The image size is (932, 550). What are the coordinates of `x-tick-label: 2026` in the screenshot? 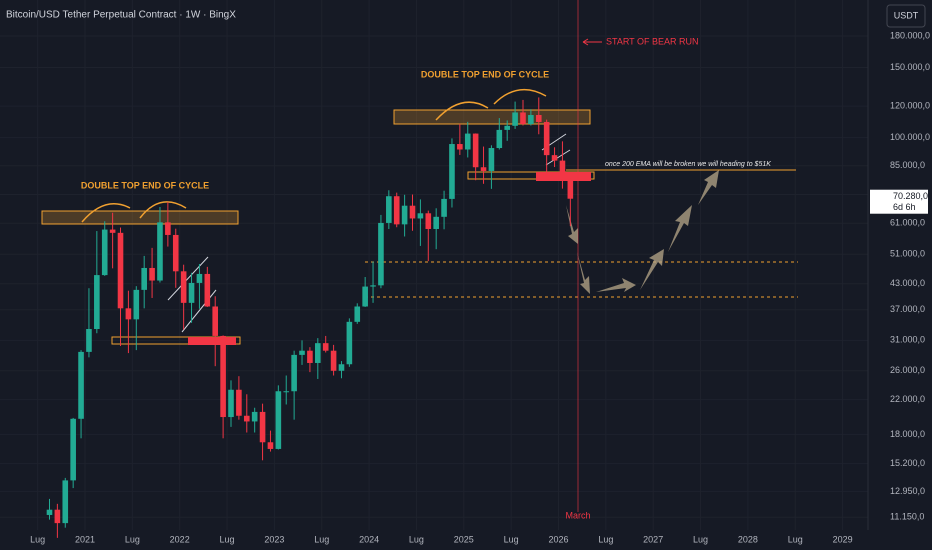 It's located at (558, 539).